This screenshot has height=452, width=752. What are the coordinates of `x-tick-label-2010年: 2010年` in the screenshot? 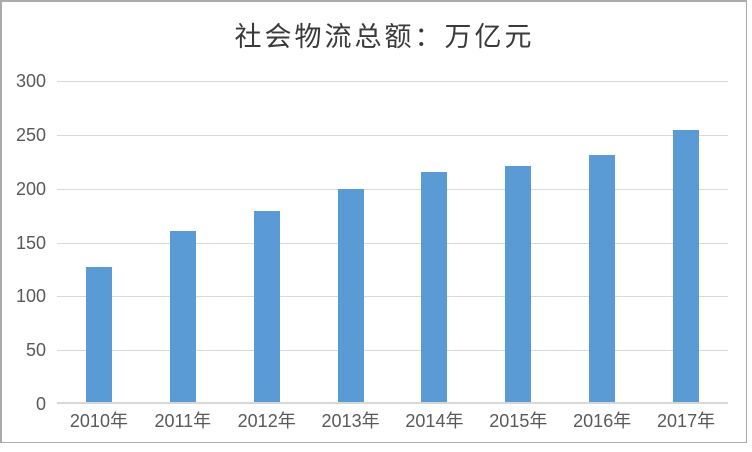 It's located at (98, 421).